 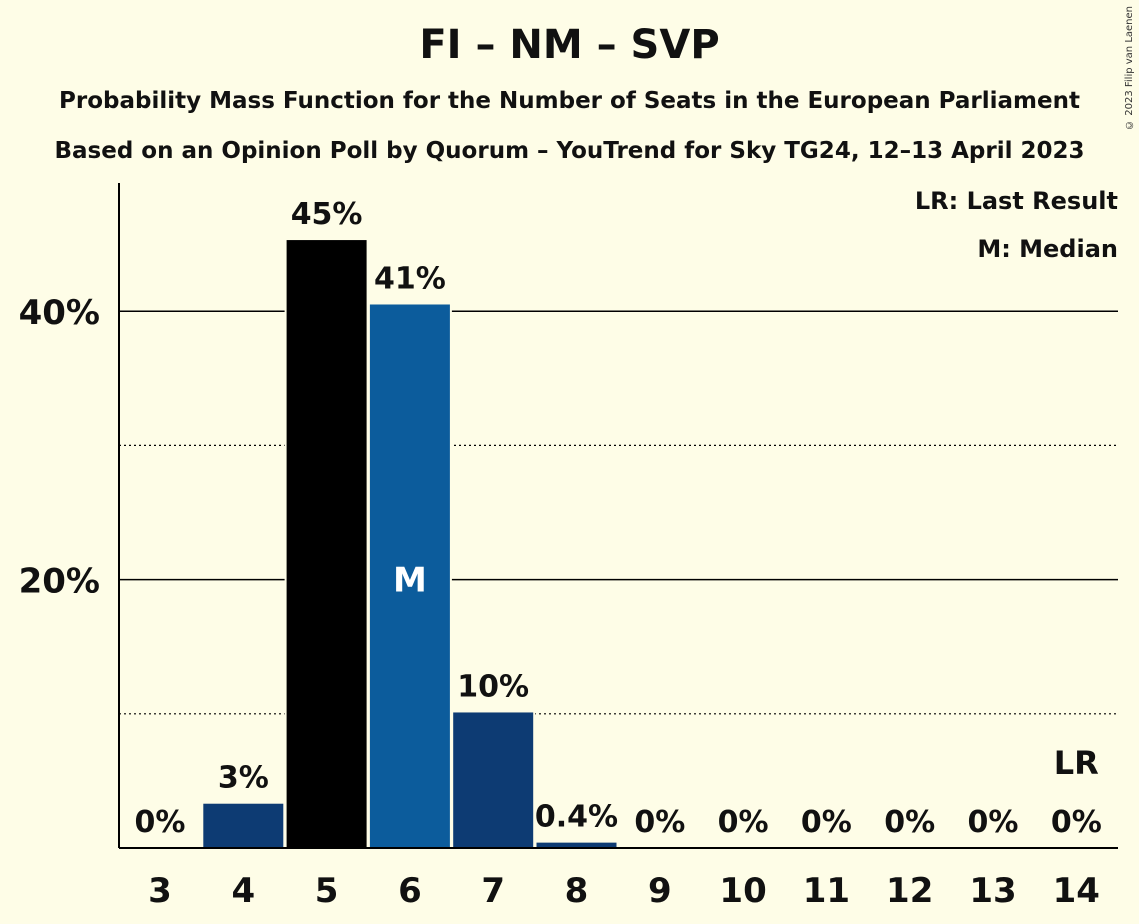 What do you see at coordinates (327, 214) in the screenshot?
I see `value-label-5: 45%` at bounding box center [327, 214].